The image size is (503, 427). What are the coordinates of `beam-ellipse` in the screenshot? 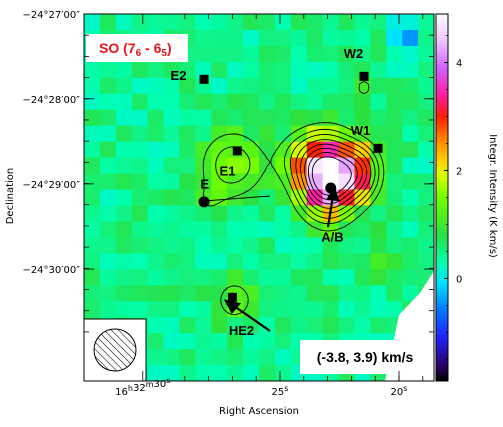 It's located at (115, 350).